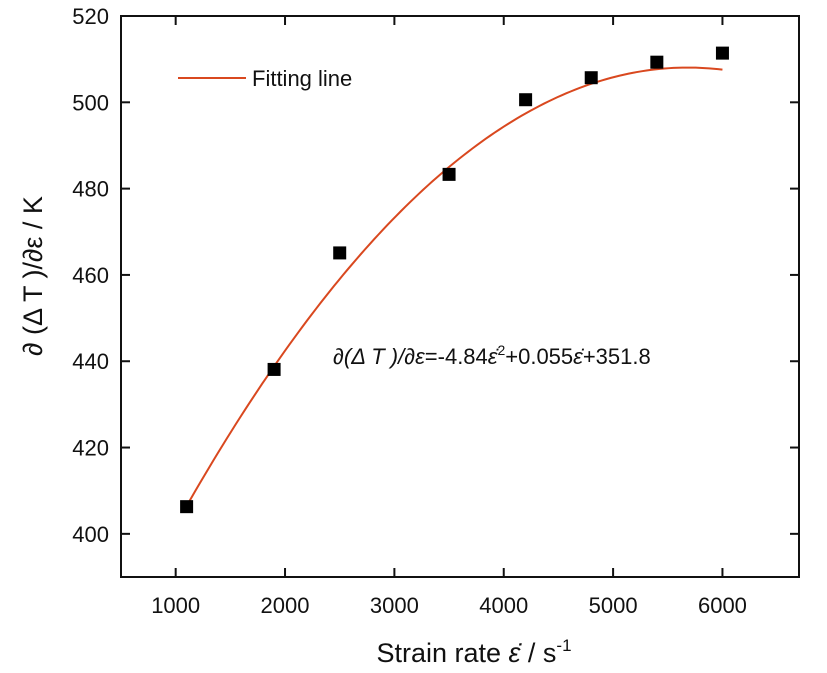  What do you see at coordinates (90, 189) in the screenshot?
I see `y-tick-label: 480` at bounding box center [90, 189].